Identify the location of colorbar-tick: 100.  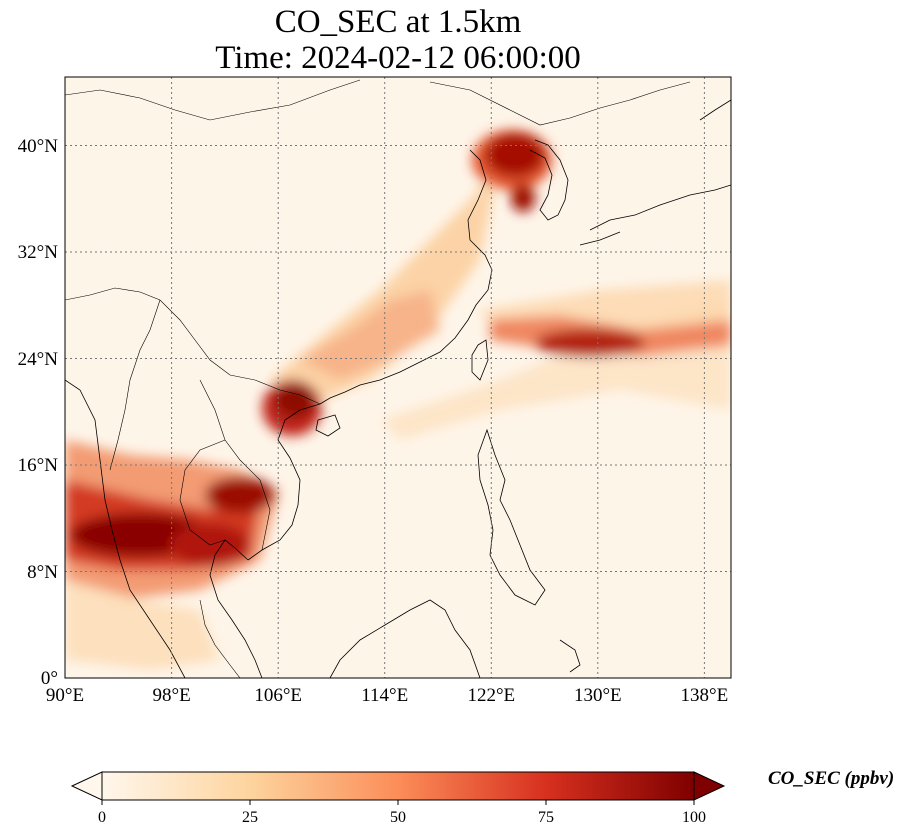
(694, 817).